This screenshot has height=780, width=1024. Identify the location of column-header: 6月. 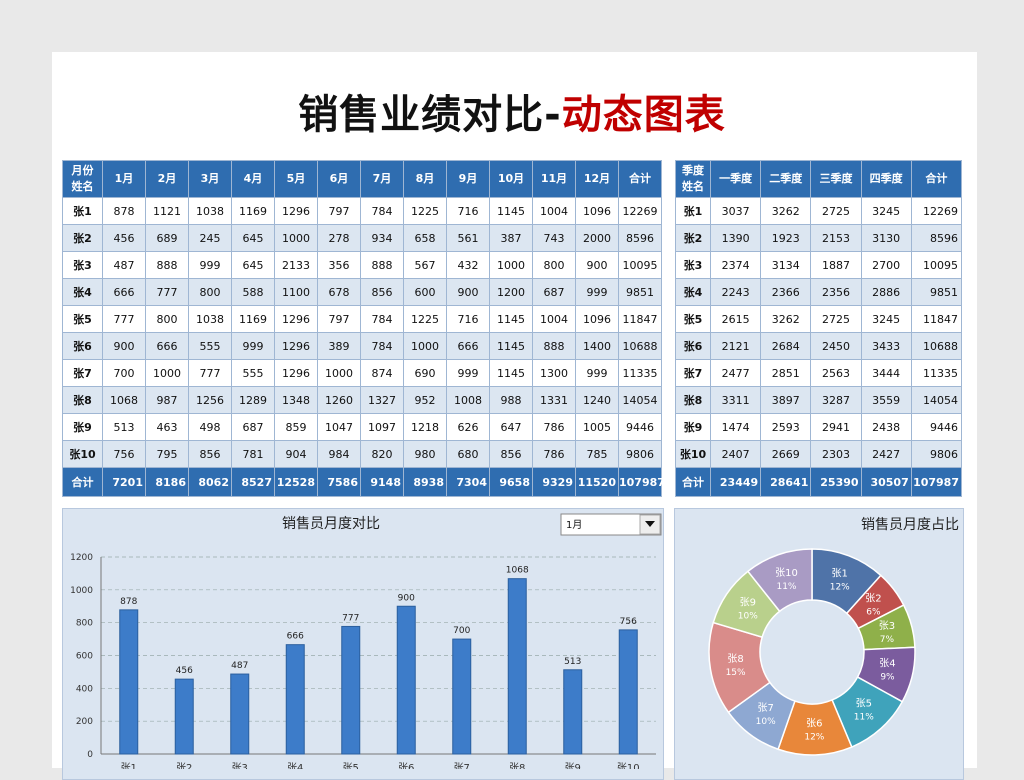
(339, 179).